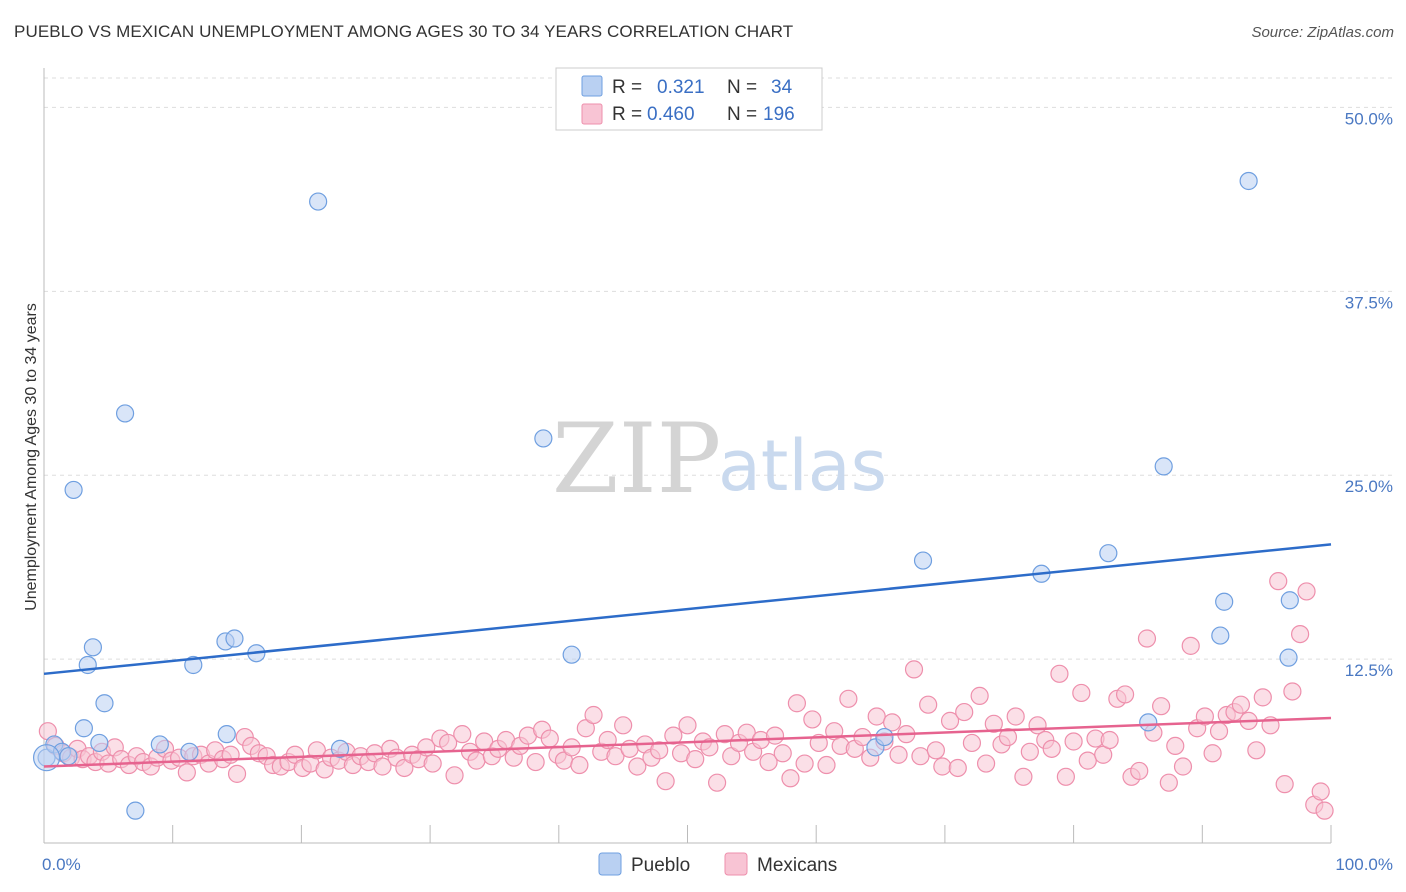 The height and width of the screenshot is (892, 1406). I want to click on legend-r-label-mexicans: R =, so click(627, 114).